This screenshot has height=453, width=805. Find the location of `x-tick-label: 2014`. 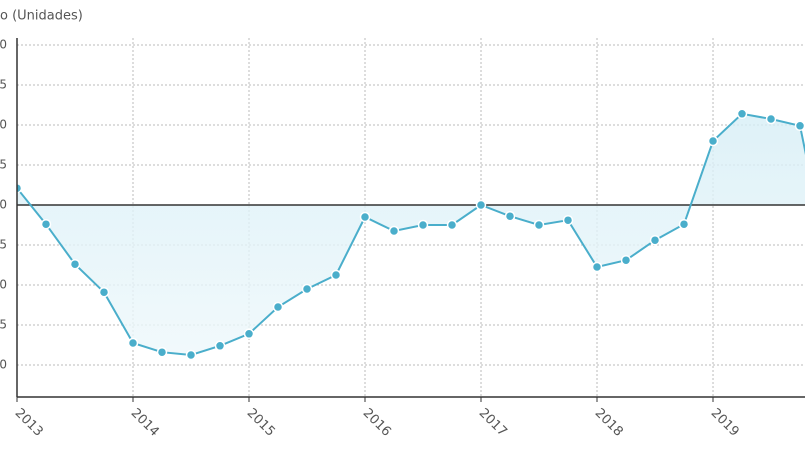

x-tick-label: 2014 is located at coordinates (145, 423).